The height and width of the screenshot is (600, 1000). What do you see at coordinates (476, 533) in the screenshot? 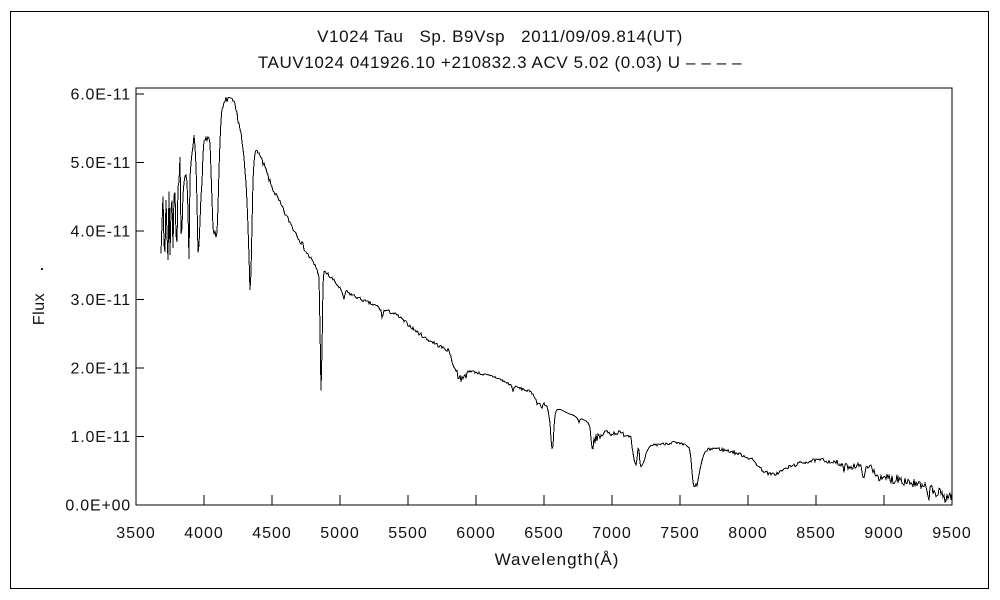
I see `x-tick-label: 6000` at bounding box center [476, 533].